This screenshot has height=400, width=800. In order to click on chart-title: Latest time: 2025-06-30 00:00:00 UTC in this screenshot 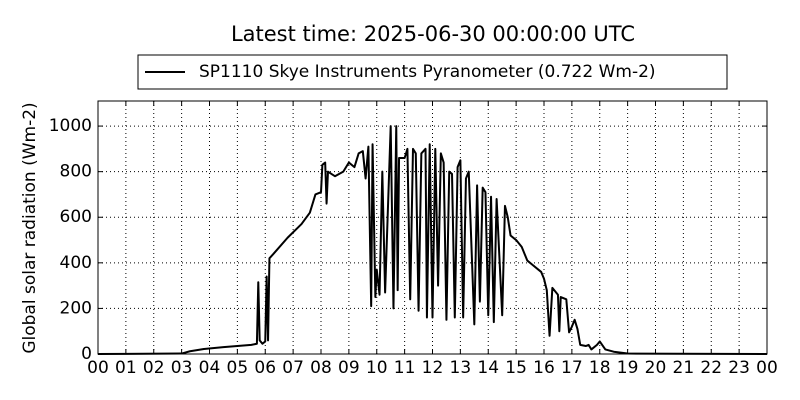, I will do `click(433, 34)`.